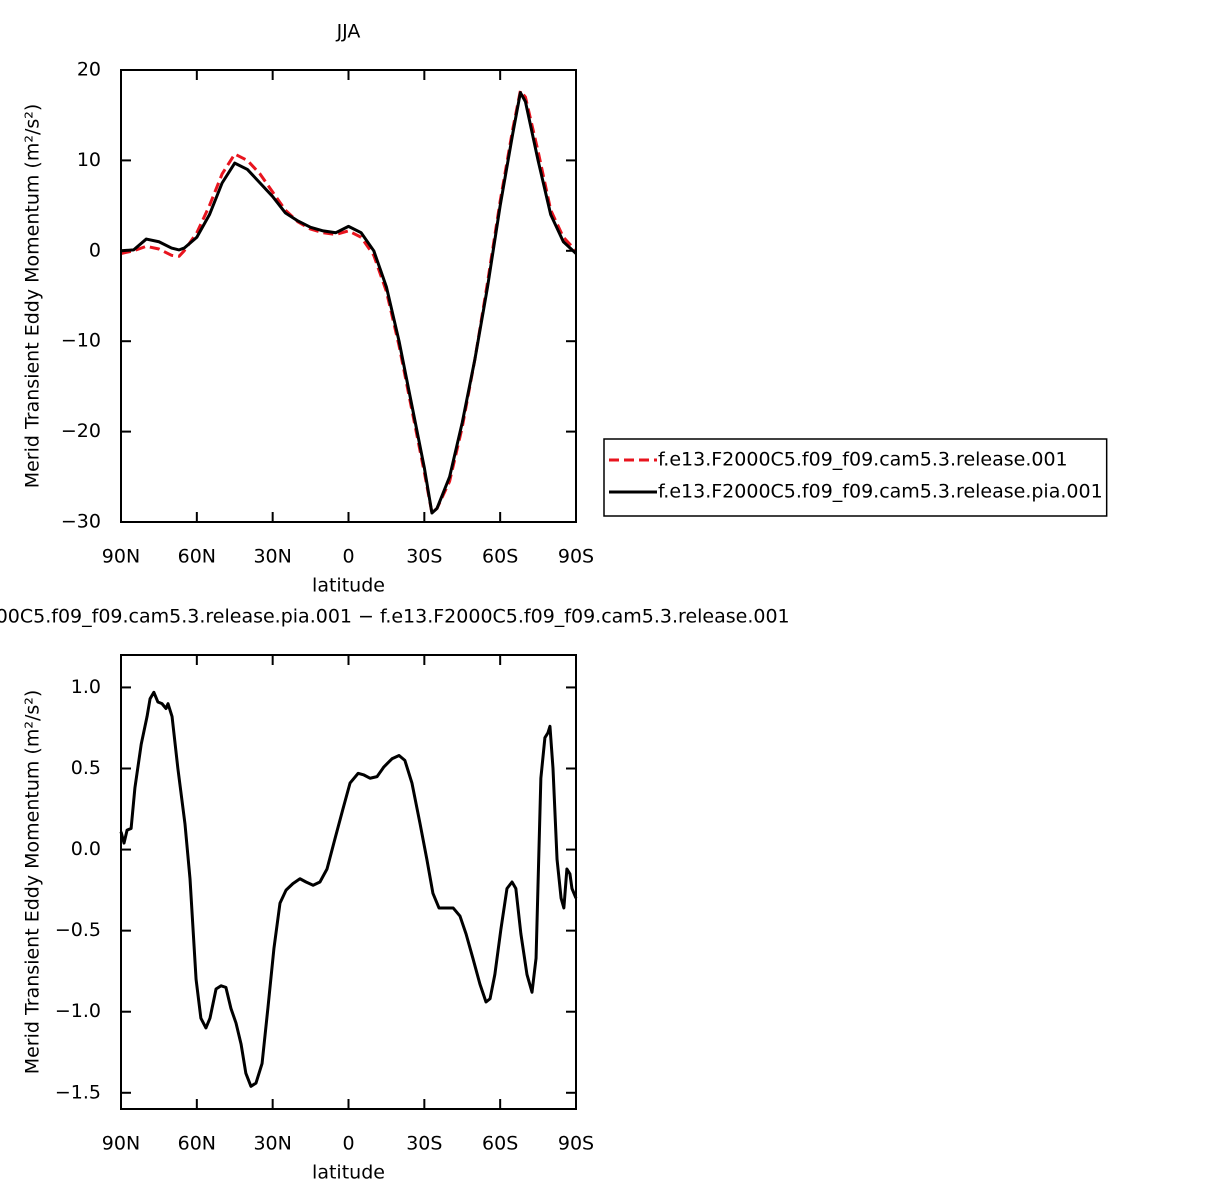  What do you see at coordinates (78, 1011) in the screenshot?
I see `y-tick-label: −1.0` at bounding box center [78, 1011].